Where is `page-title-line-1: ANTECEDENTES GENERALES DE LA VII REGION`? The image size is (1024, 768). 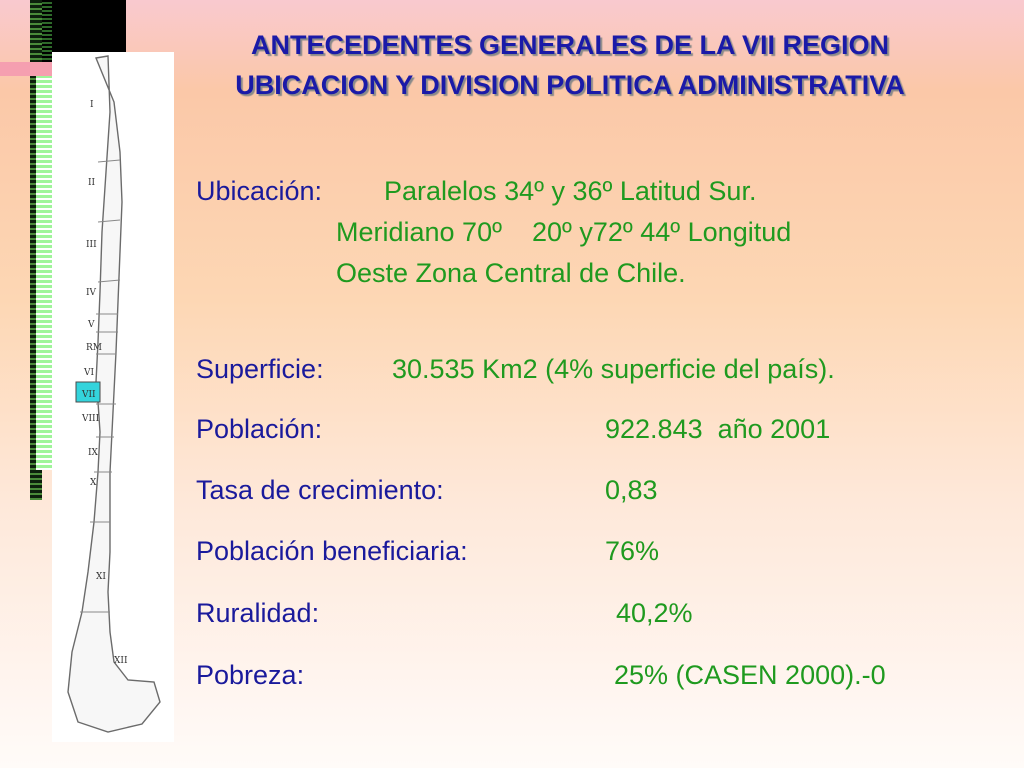 page-title-line-1: ANTECEDENTES GENERALES DE LA VII REGION is located at coordinates (570, 45).